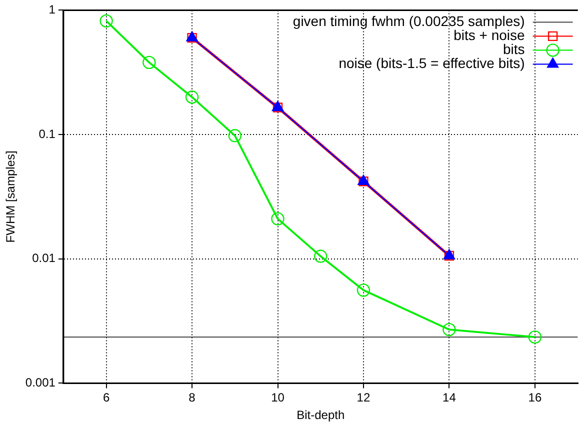 This screenshot has height=423, width=585. What do you see at coordinates (278, 397) in the screenshot?
I see `x-tick-label: 10` at bounding box center [278, 397].